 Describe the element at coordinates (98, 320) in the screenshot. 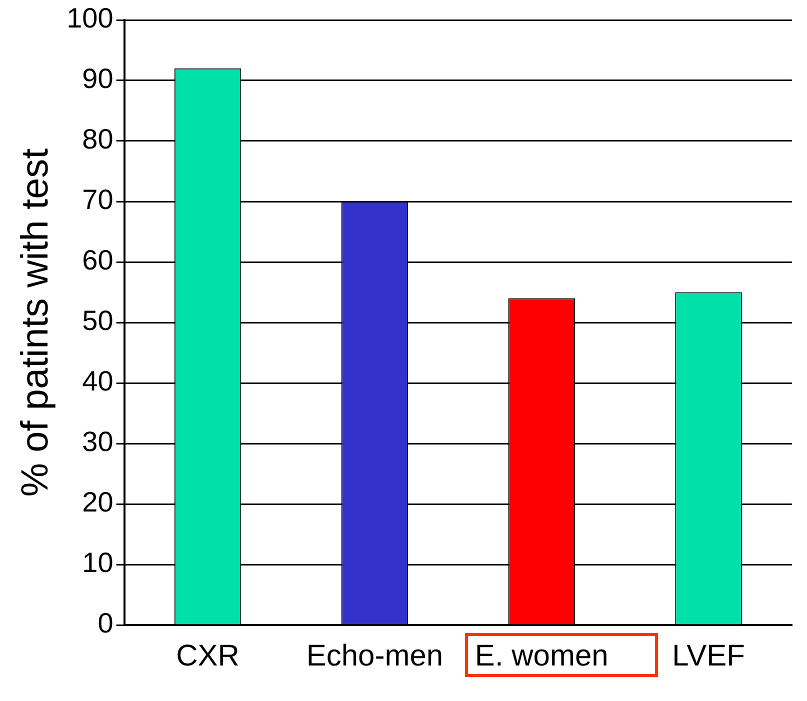

I see `y-tick-label: 50` at that location.